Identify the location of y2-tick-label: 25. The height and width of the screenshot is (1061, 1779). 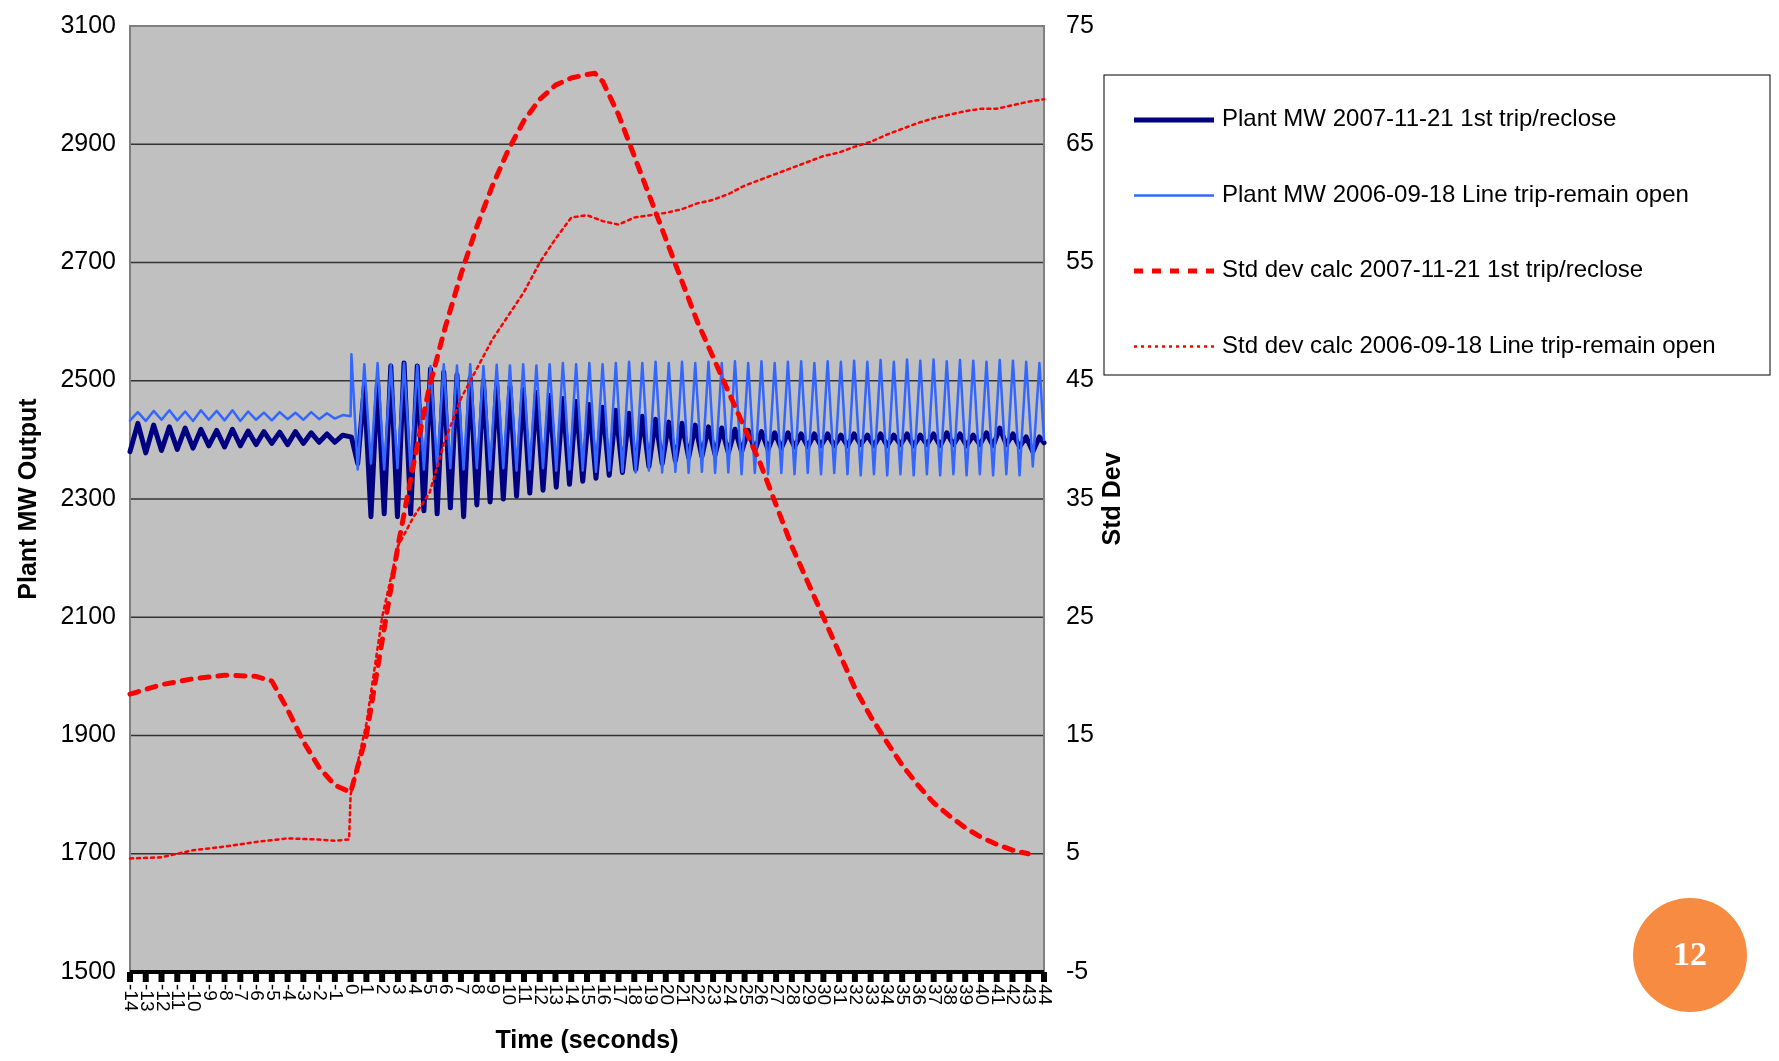
(1080, 614).